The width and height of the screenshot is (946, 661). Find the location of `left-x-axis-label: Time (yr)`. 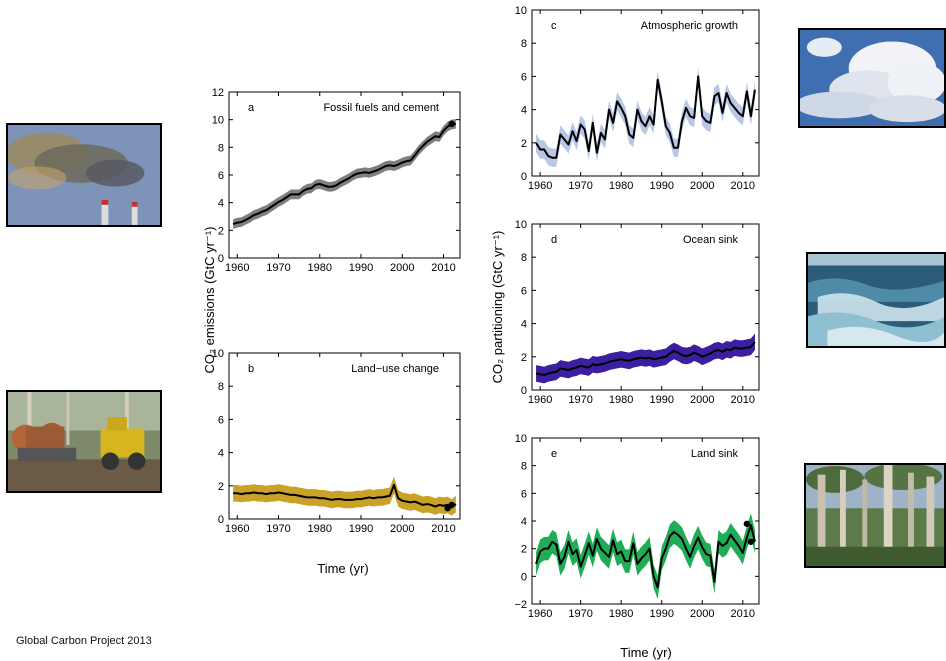

left-x-axis-label: Time (yr) is located at coordinates (343, 568).